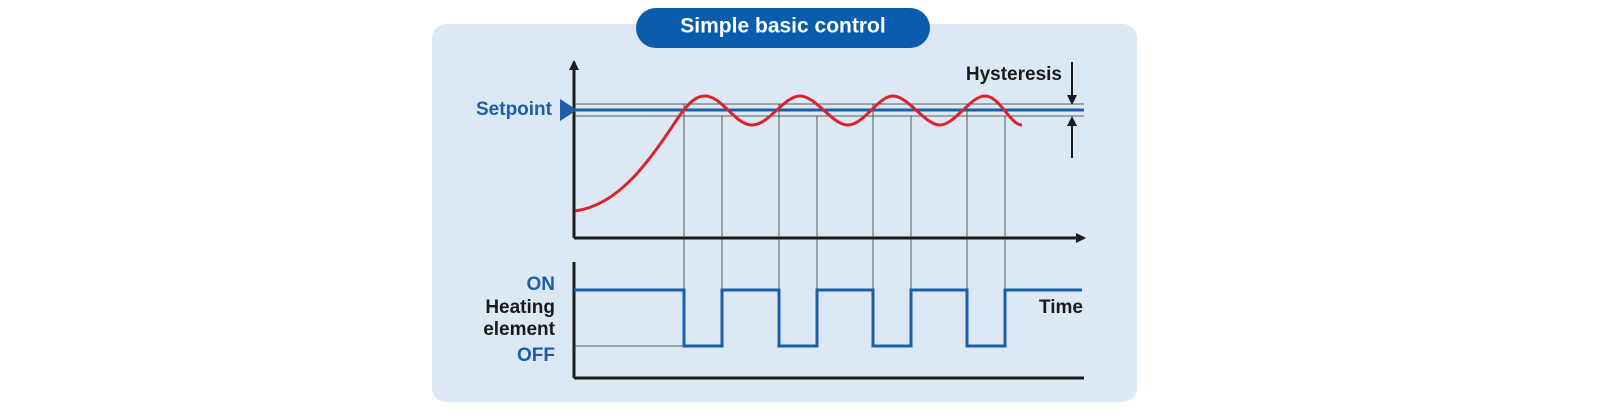  I want to click on temperature-curve, so click(798, 153).